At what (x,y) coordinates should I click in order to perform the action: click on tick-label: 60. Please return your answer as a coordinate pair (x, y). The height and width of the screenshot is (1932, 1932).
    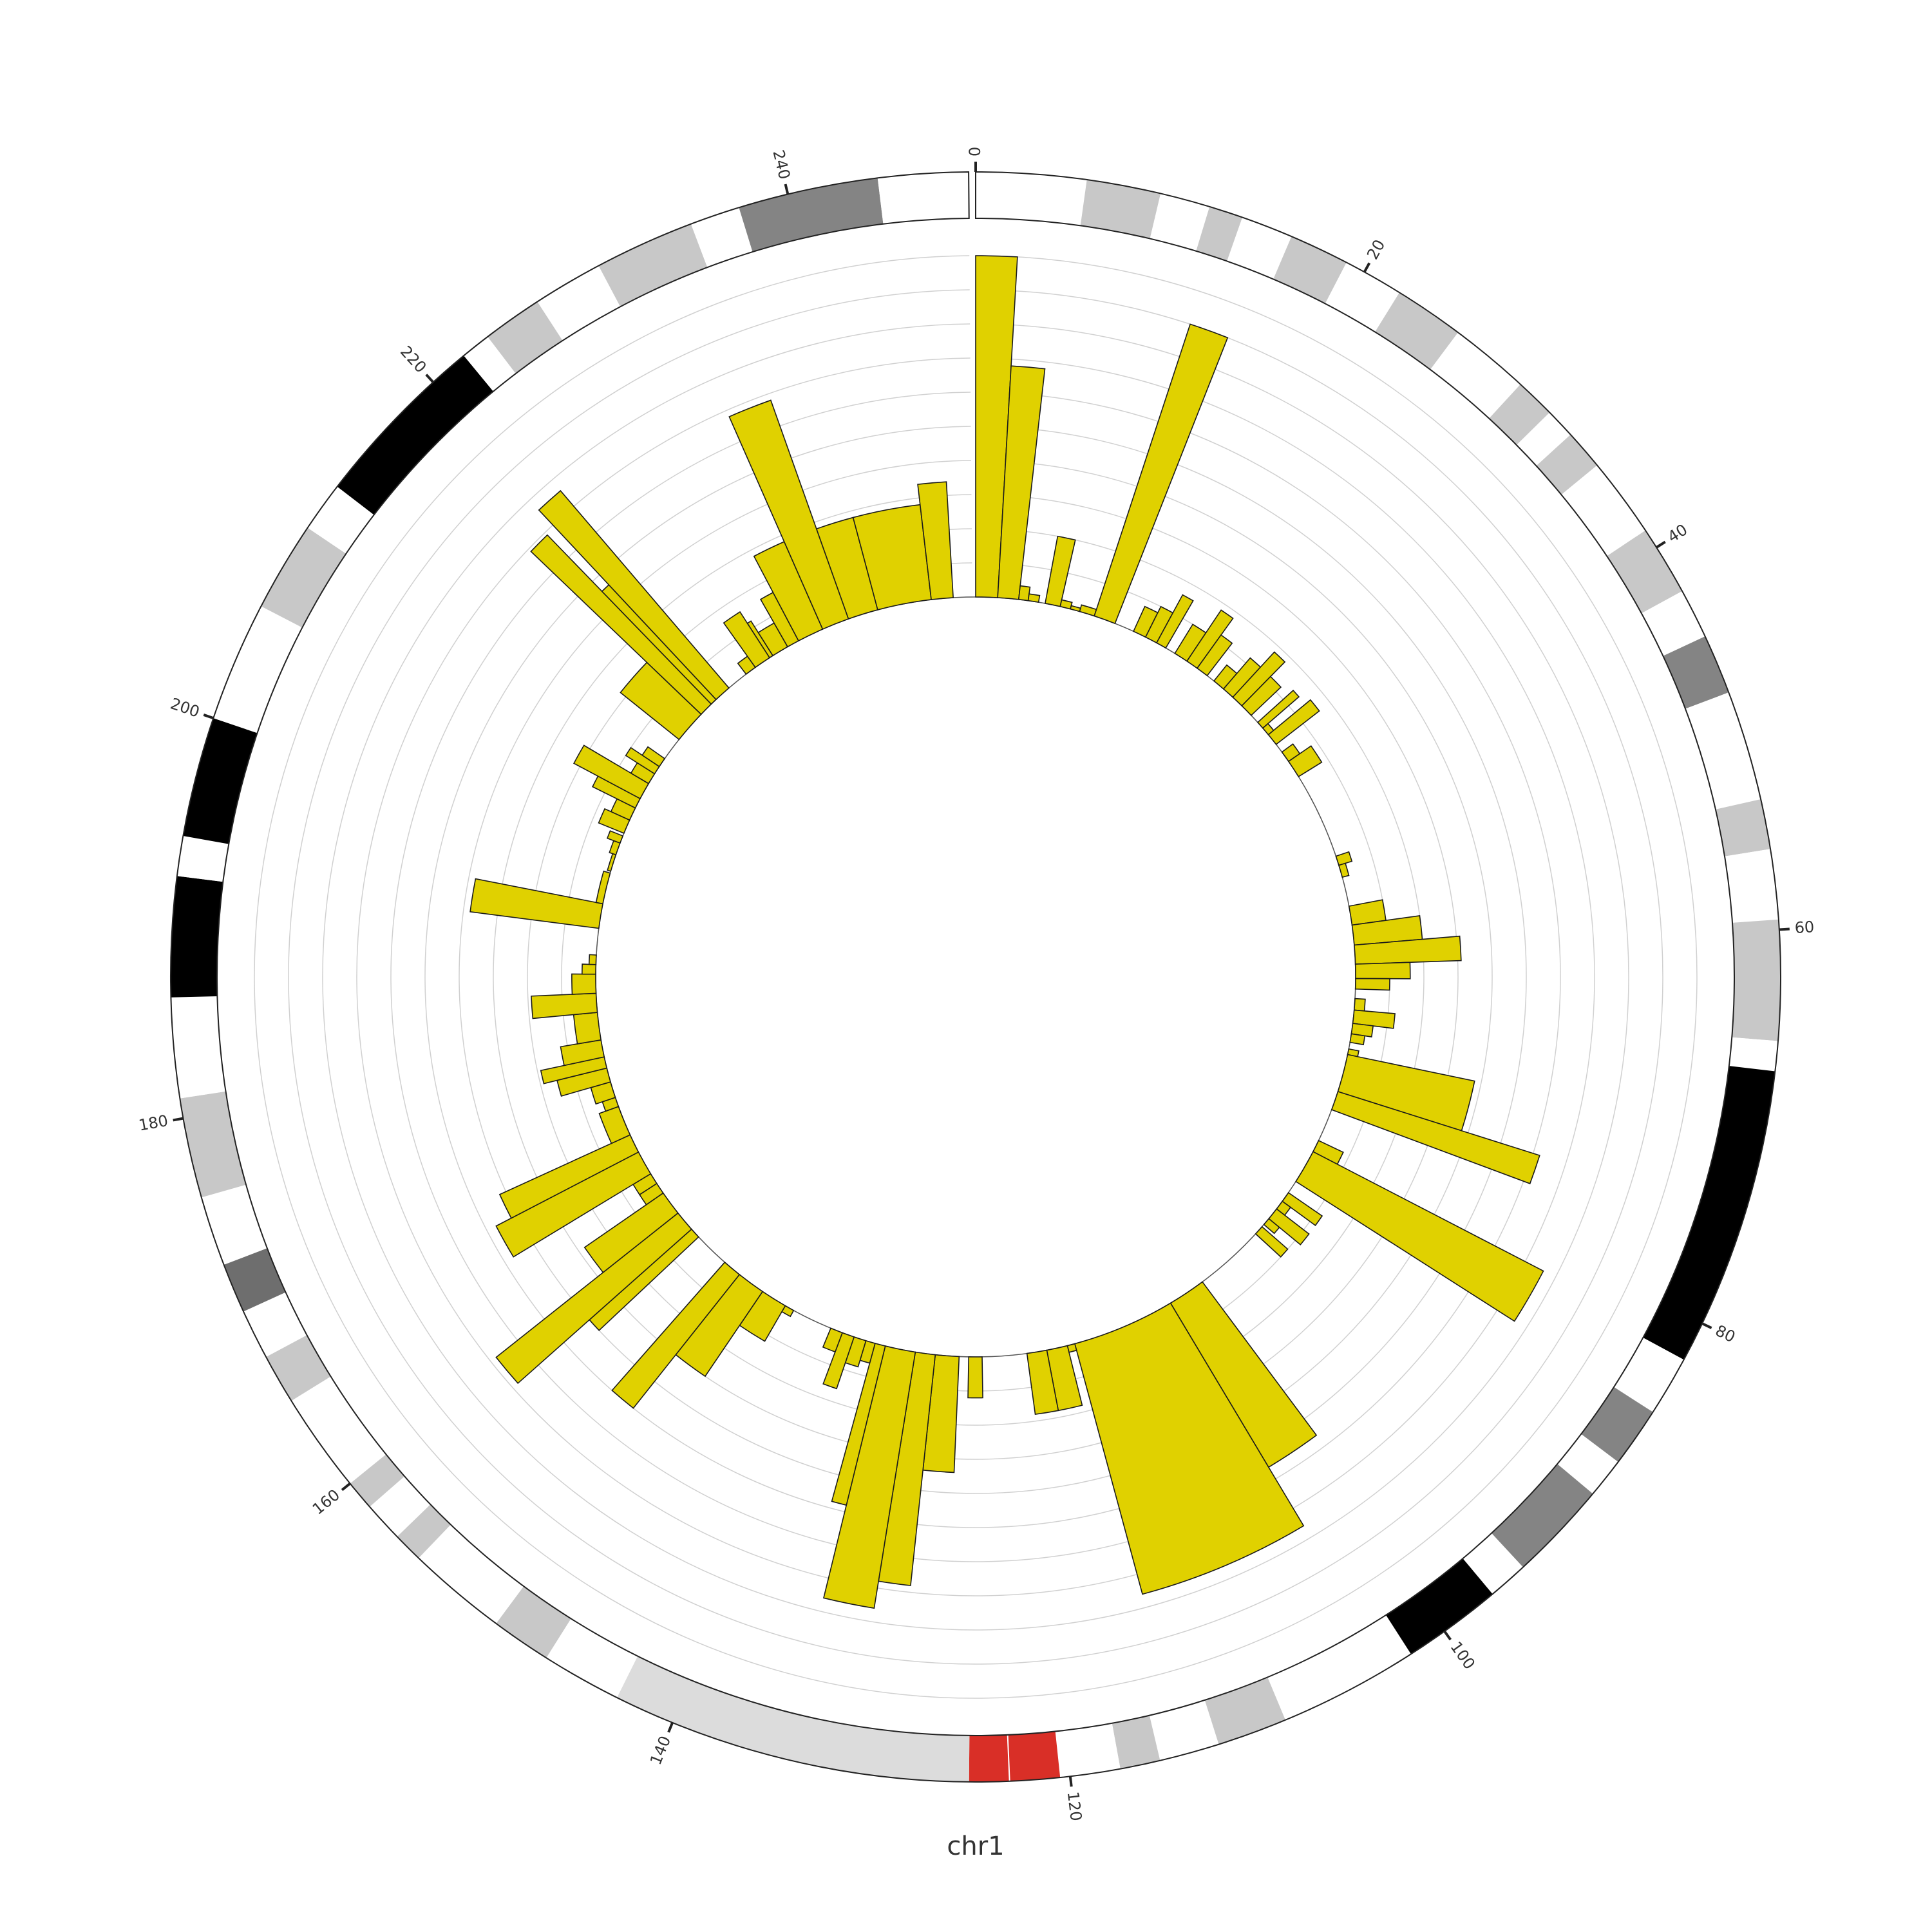
    Looking at the image, I should click on (1805, 927).